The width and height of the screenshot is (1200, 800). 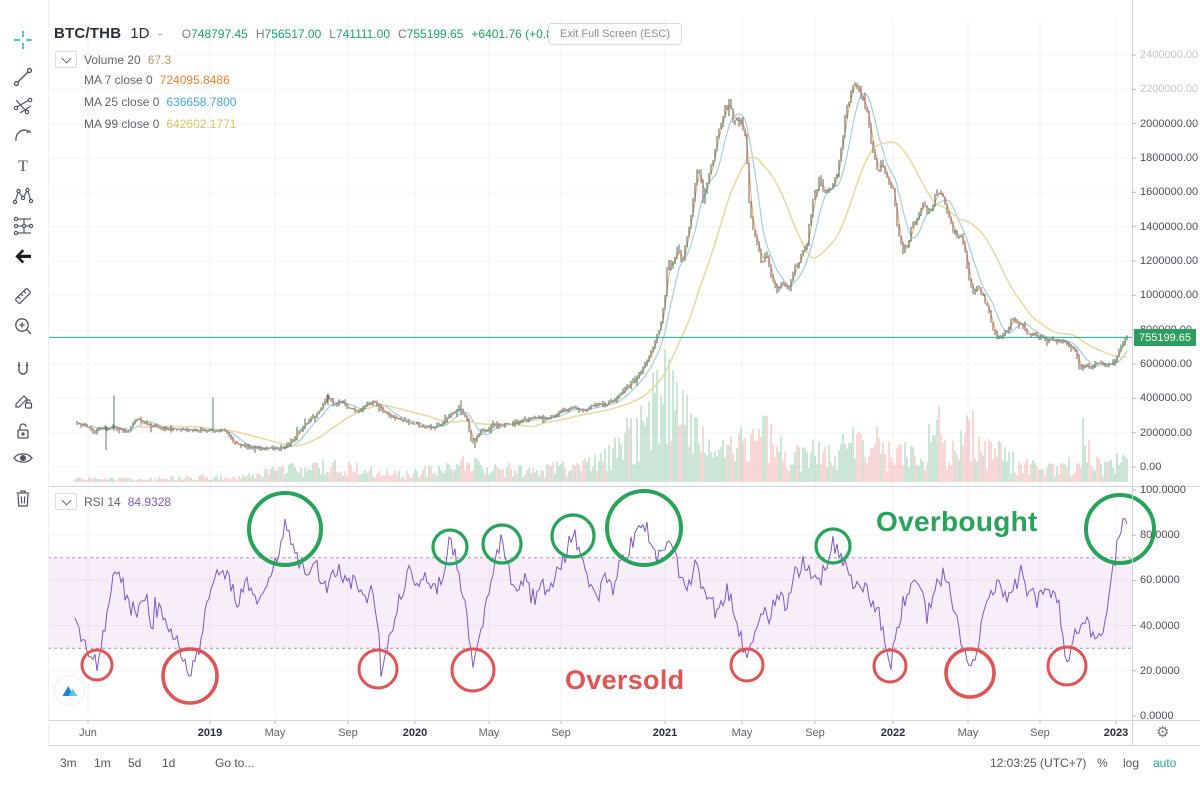 What do you see at coordinates (1038, 763) in the screenshot?
I see `clock: 12:03:25 (UTC+7)` at bounding box center [1038, 763].